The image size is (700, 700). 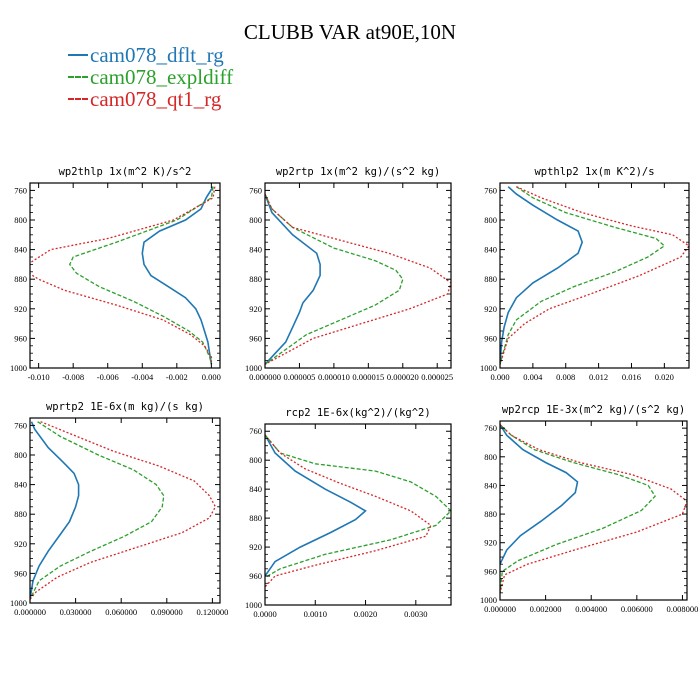 What do you see at coordinates (125, 407) in the screenshot?
I see `panel-title: wprtp2 1E-6x(m kg)/(s kg)` at bounding box center [125, 407].